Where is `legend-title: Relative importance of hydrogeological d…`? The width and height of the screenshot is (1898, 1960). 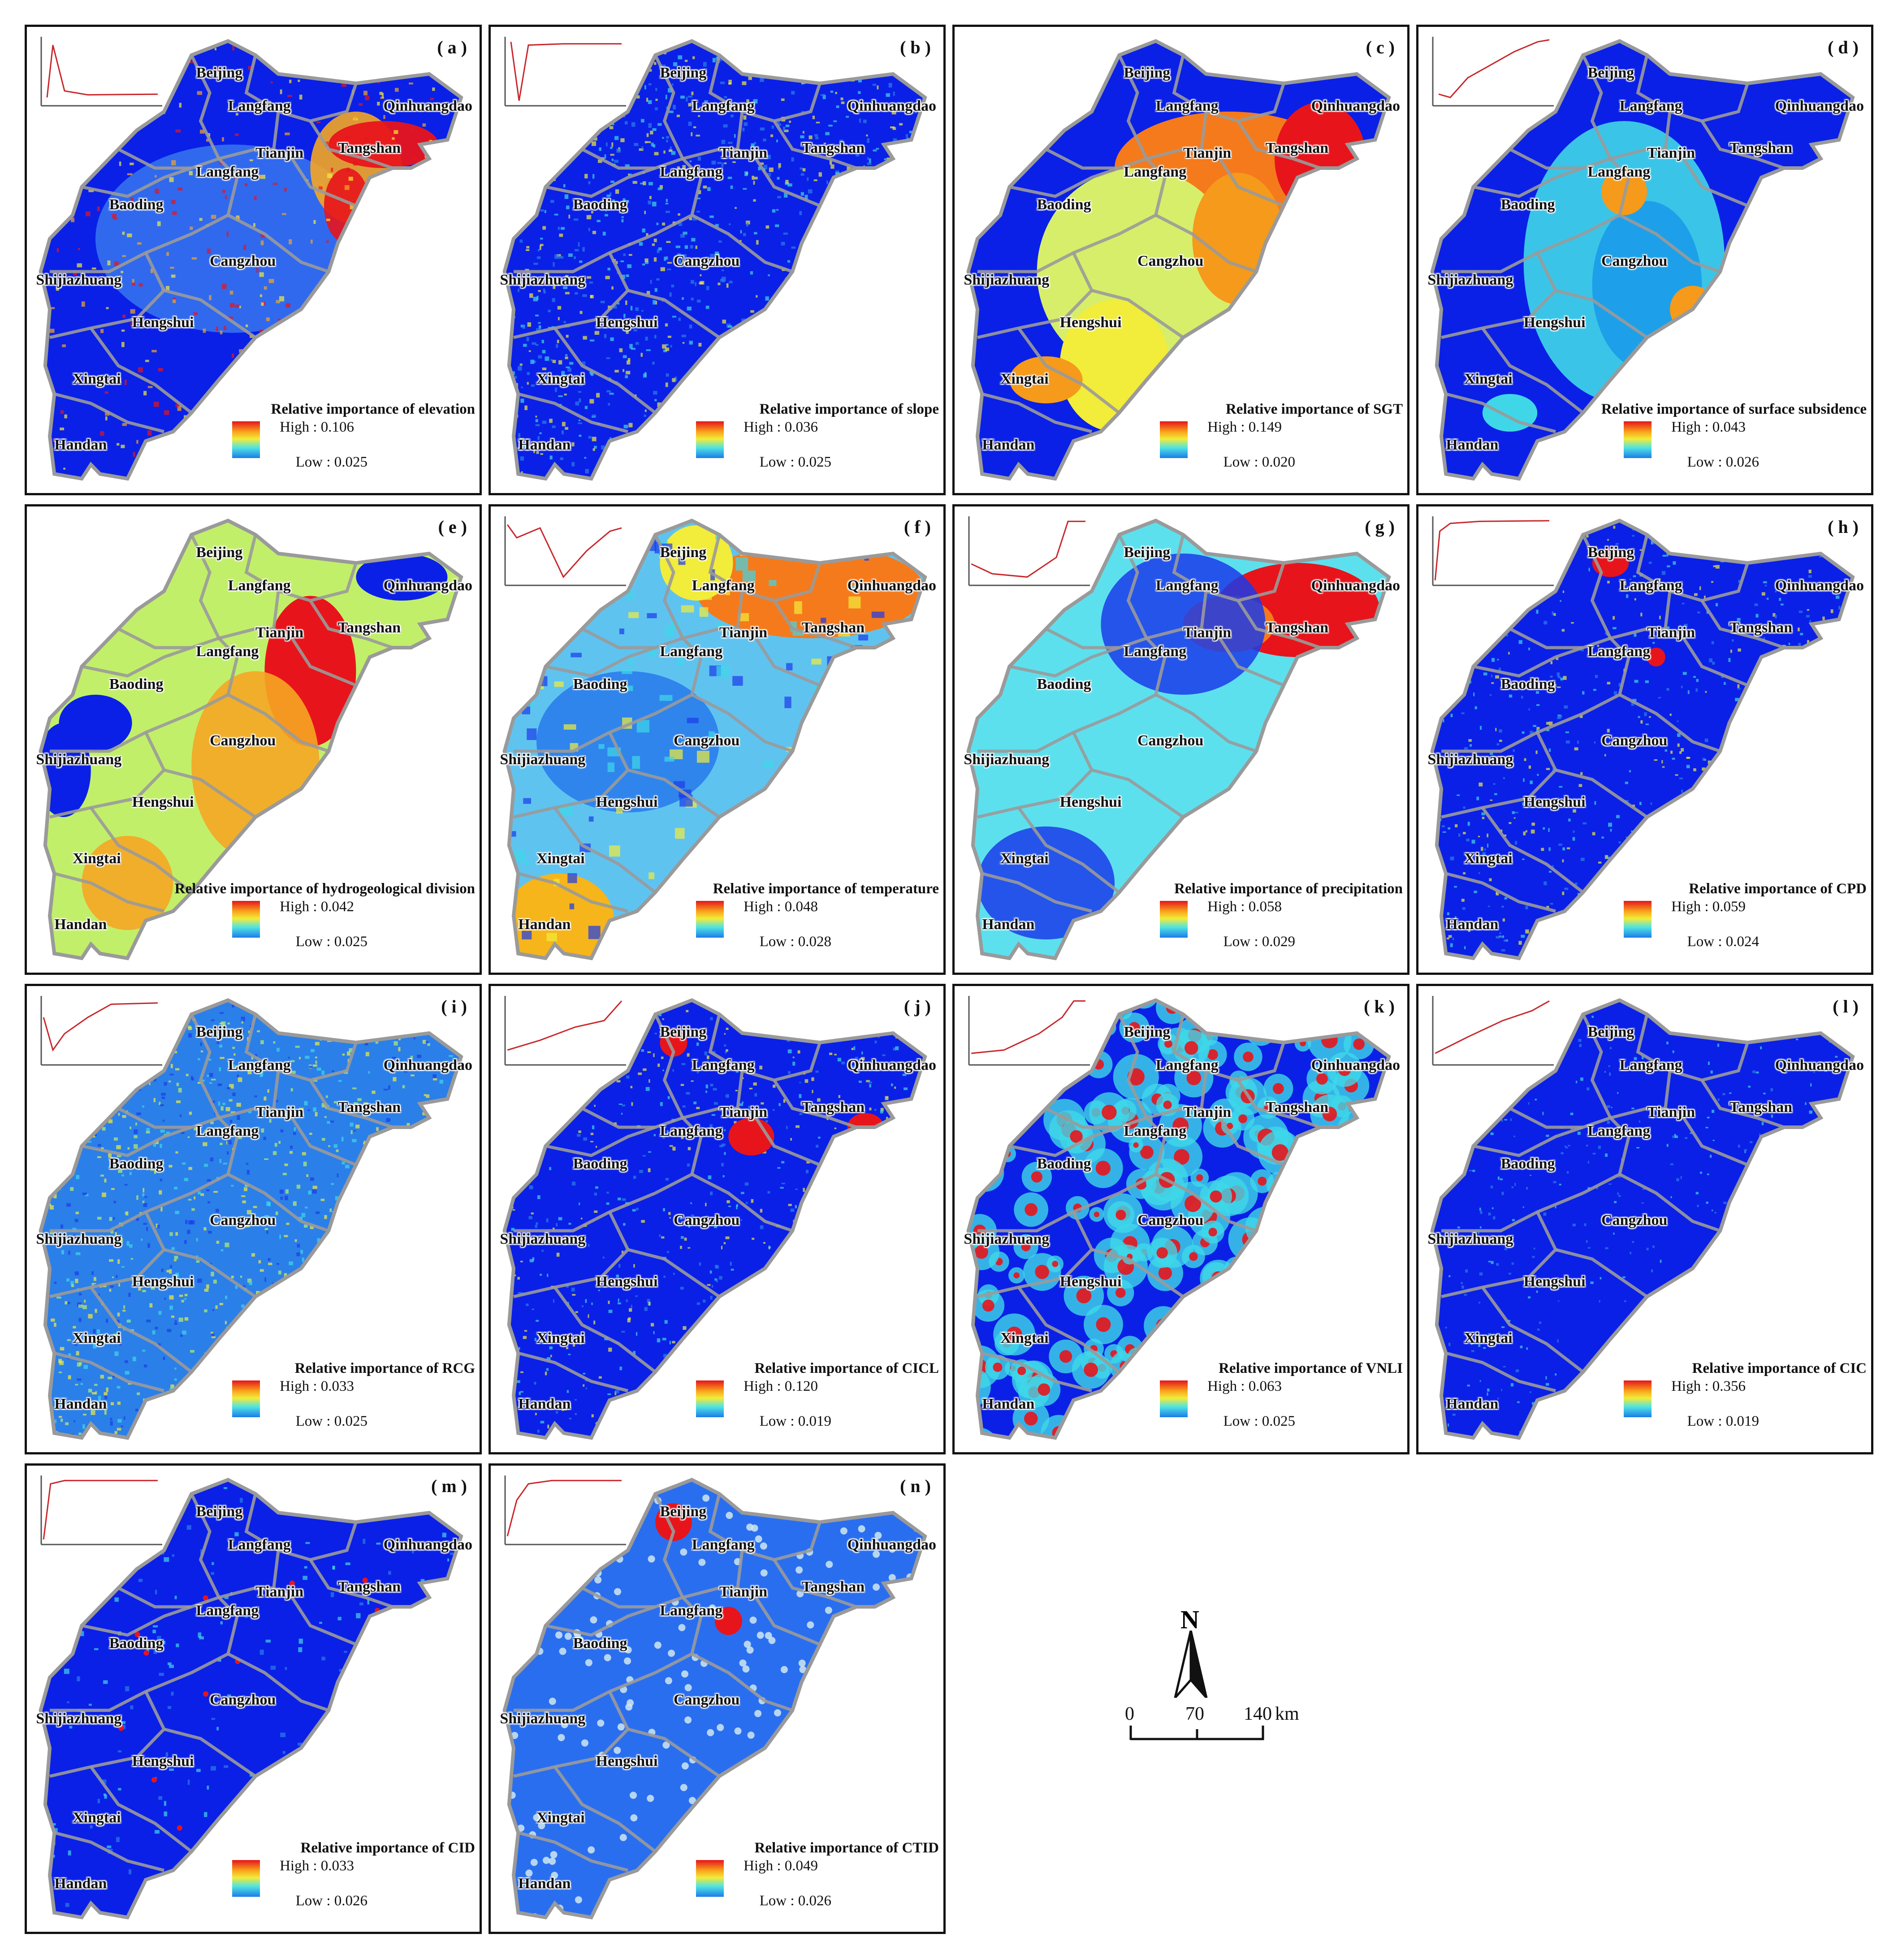 legend-title: Relative importance of hydrogeological d… is located at coordinates (324, 889).